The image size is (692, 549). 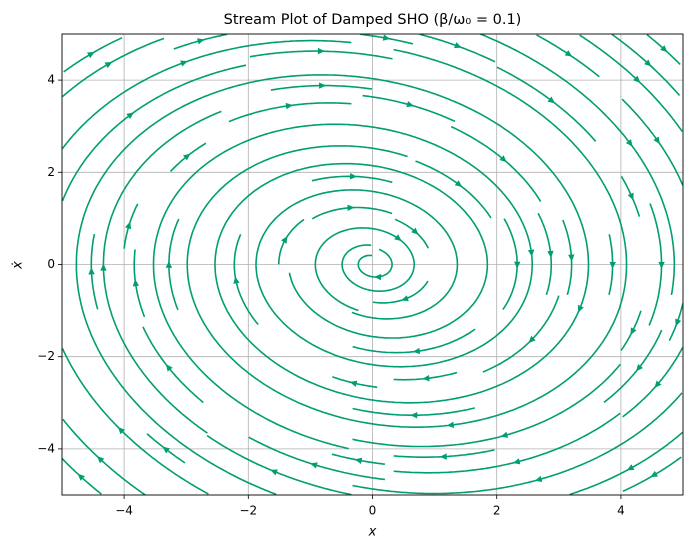 What do you see at coordinates (51, 264) in the screenshot?
I see `y-tick-label: 0` at bounding box center [51, 264].